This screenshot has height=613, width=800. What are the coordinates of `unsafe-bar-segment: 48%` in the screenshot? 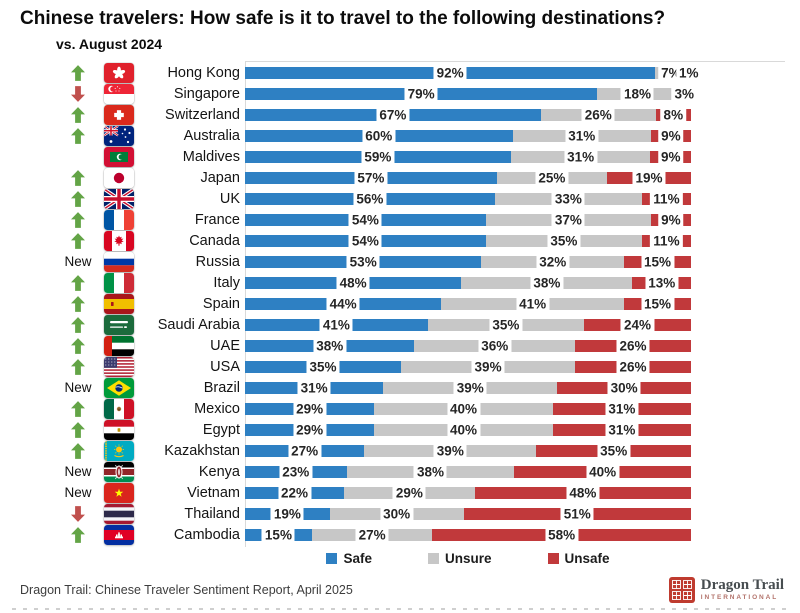 It's located at (582, 492).